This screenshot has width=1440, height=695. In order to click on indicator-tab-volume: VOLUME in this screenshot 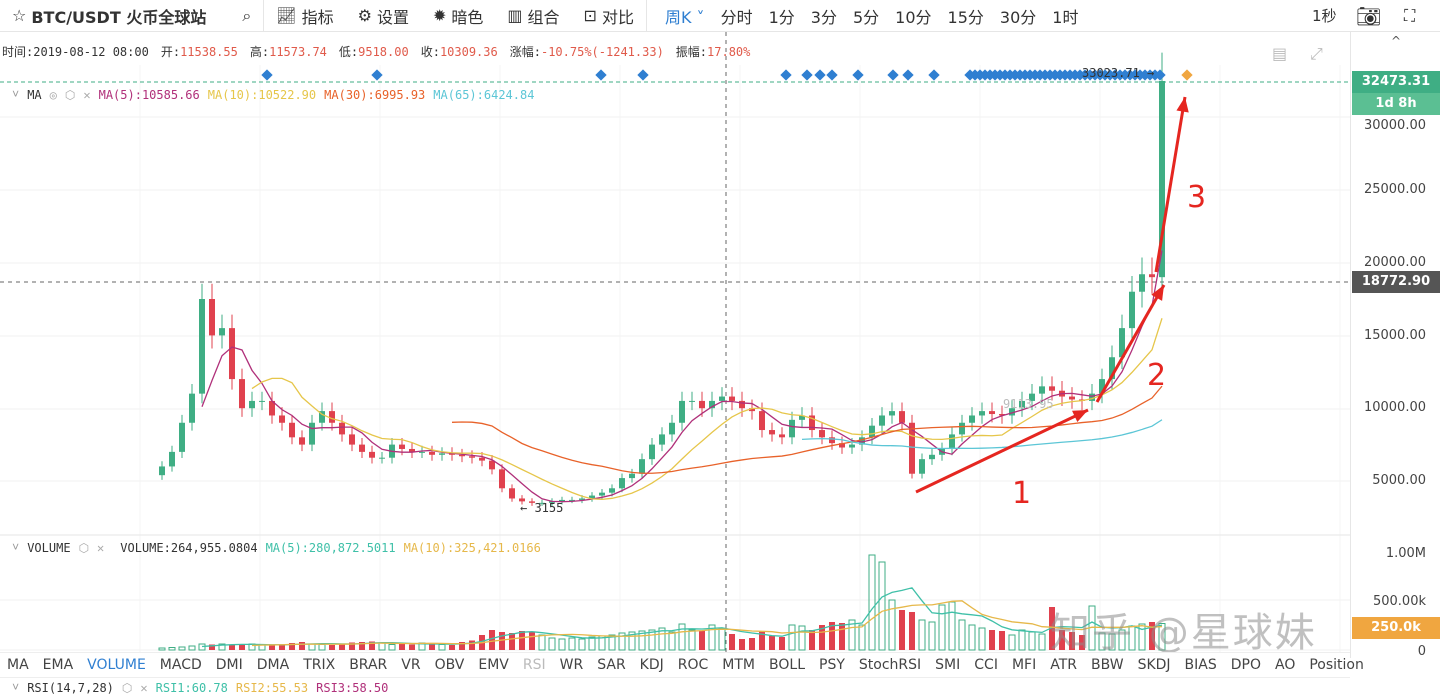, I will do `click(116, 665)`.